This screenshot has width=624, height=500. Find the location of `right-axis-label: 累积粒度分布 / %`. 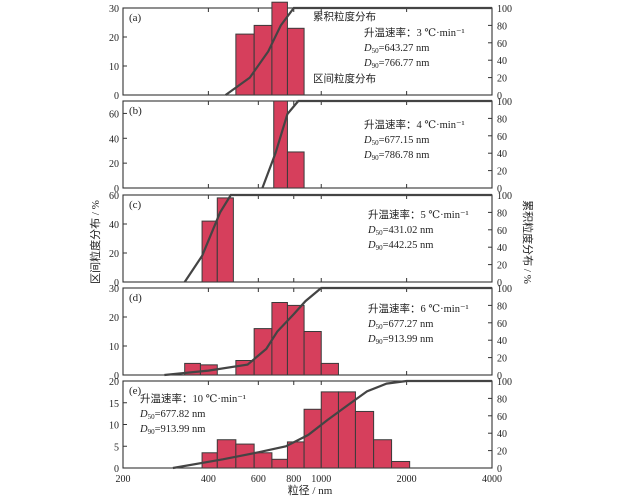

right-axis-label: 累积粒度分布 / % is located at coordinates (528, 242).